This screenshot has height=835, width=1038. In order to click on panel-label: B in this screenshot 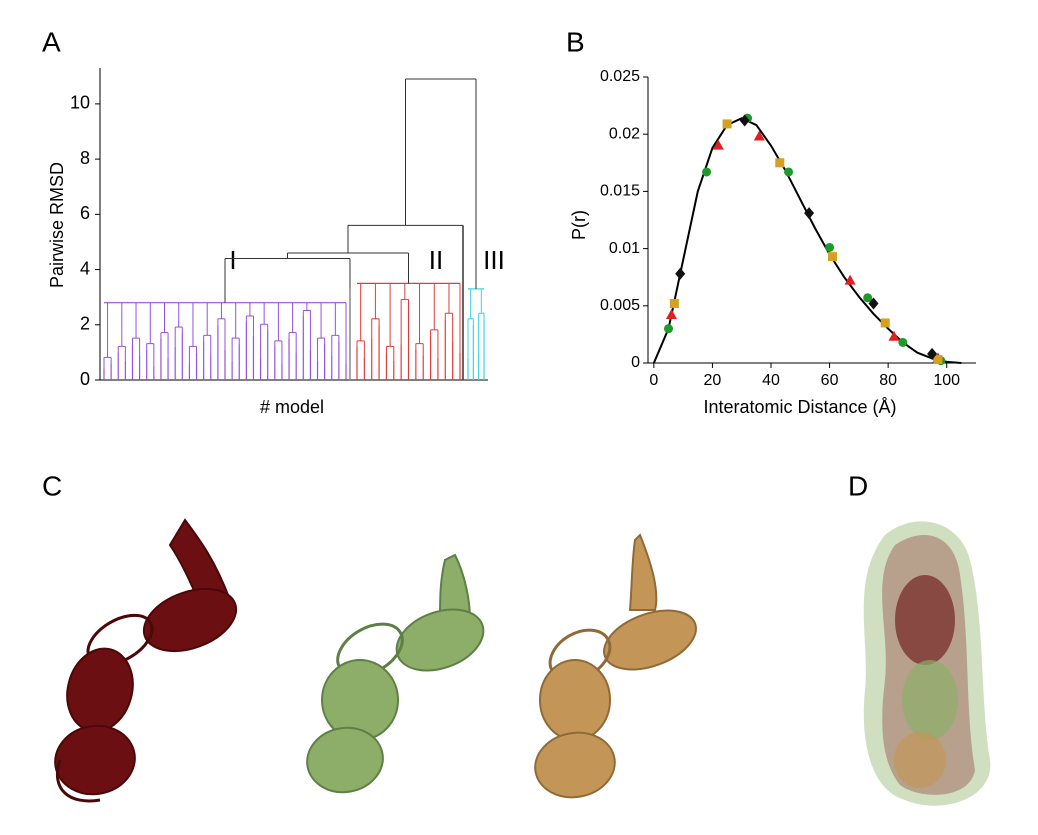, I will do `click(575, 41)`.